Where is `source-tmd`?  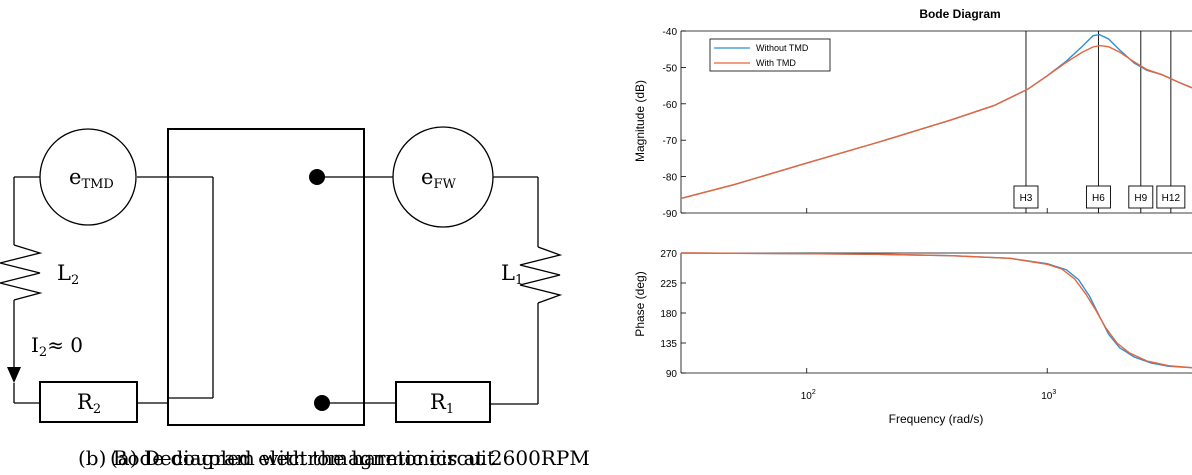 source-tmd is located at coordinates (88, 177).